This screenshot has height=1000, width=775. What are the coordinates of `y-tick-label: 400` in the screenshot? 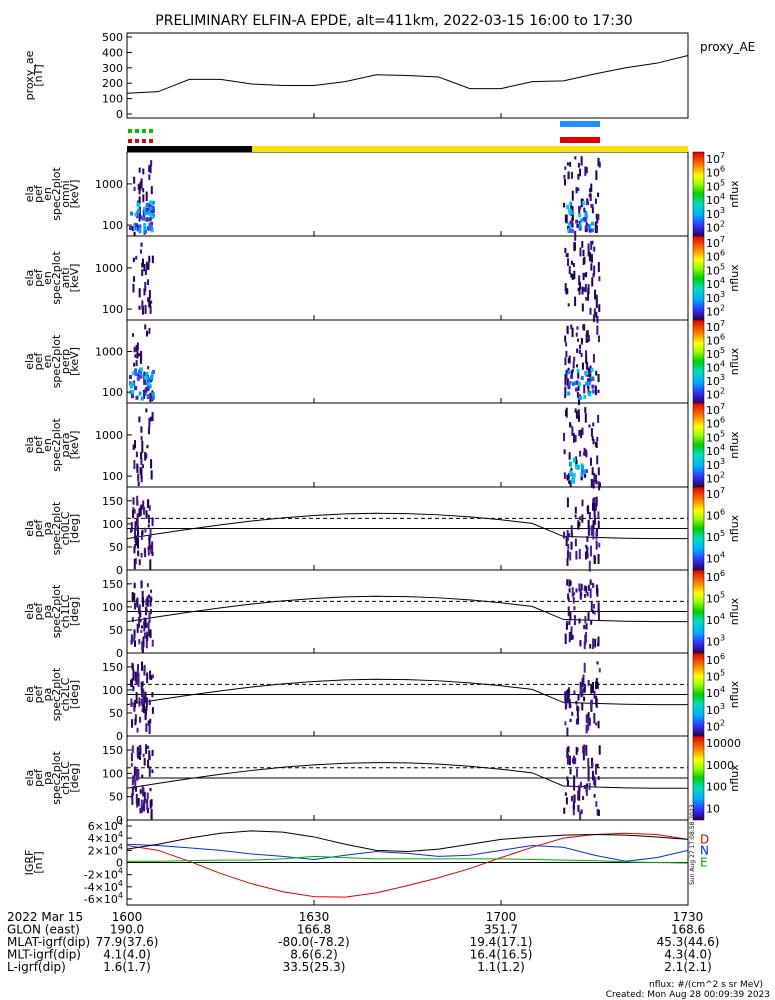 It's located at (112, 52).